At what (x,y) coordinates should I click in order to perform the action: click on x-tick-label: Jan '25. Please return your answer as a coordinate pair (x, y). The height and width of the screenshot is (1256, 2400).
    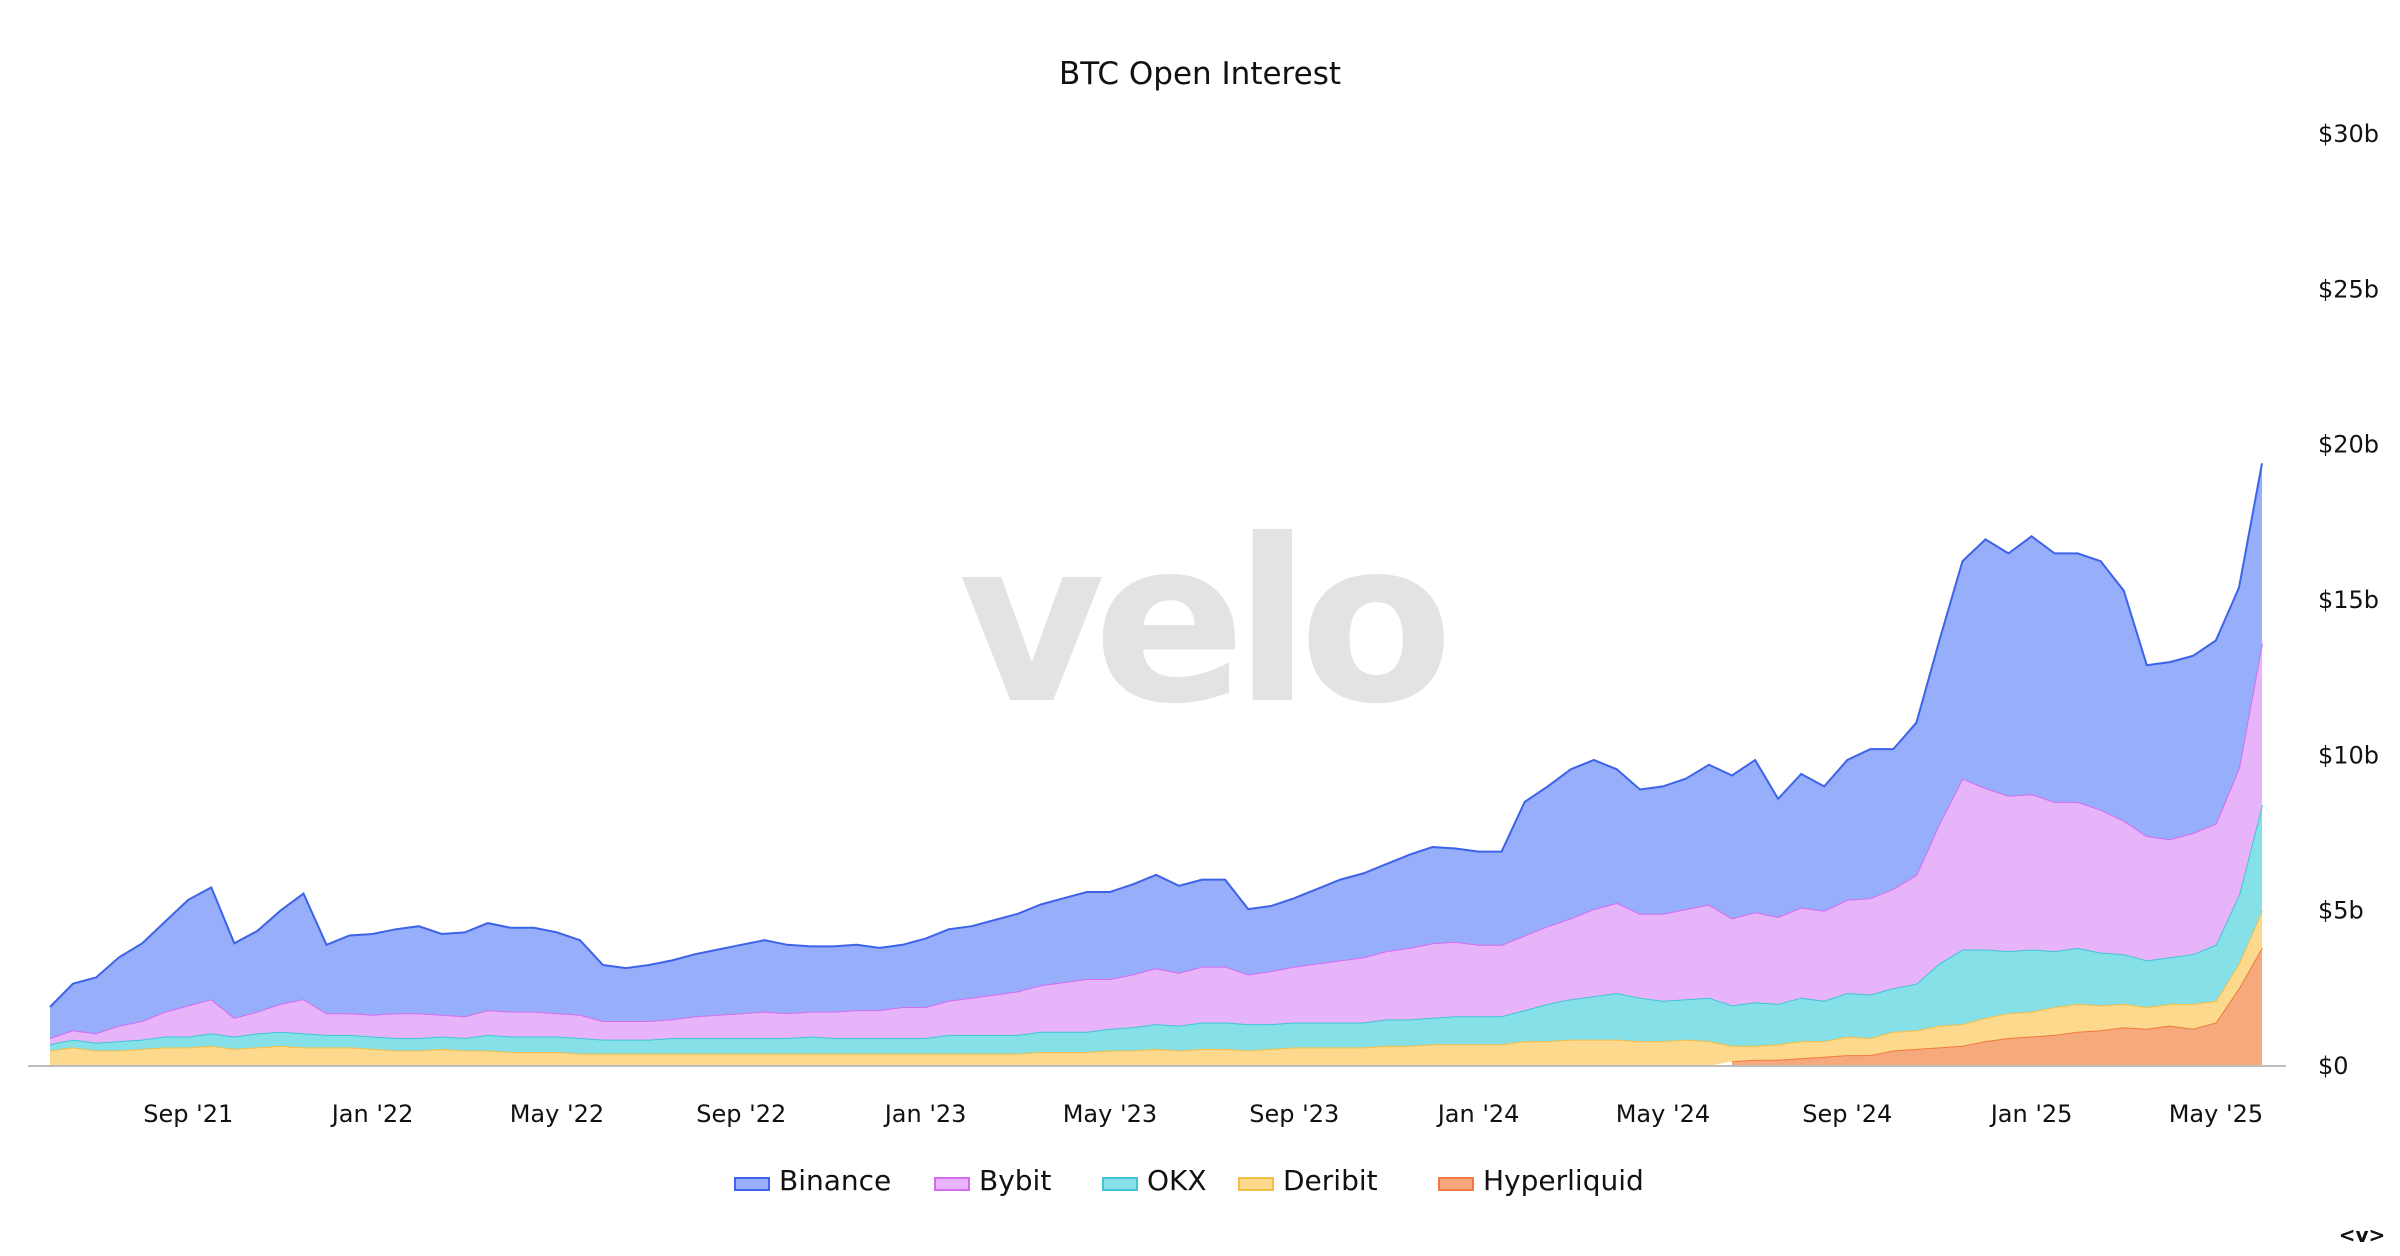
    Looking at the image, I should click on (2031, 1114).